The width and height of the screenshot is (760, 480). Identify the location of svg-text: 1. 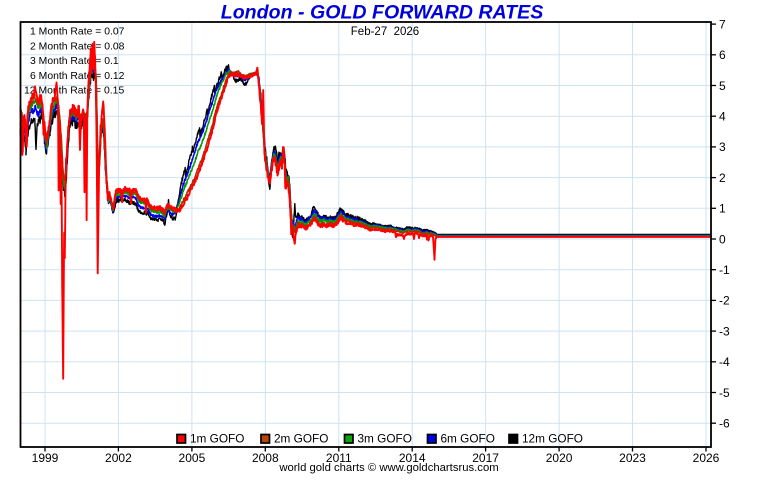
(722, 209).